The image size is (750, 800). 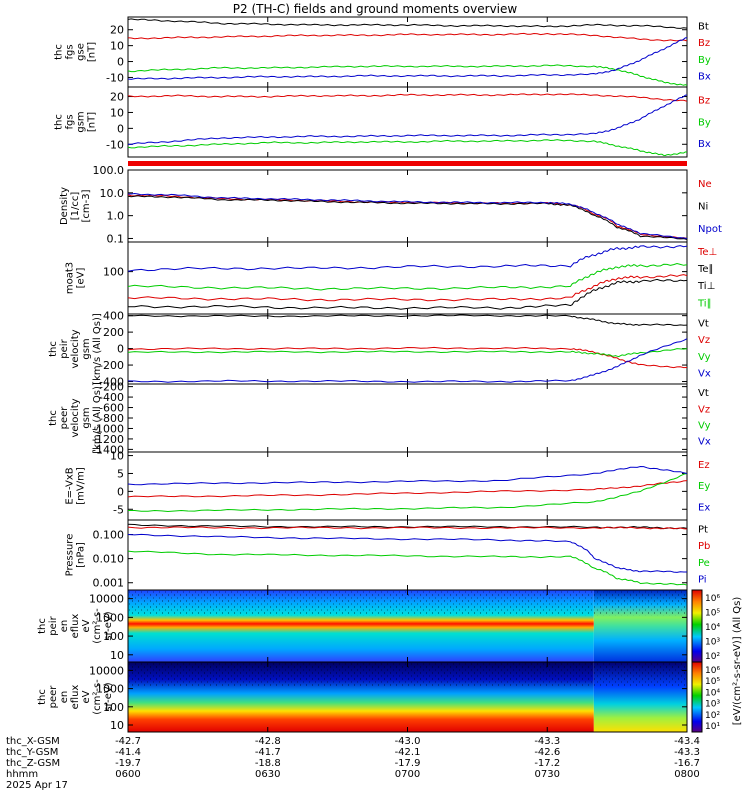 What do you see at coordinates (407, 774) in the screenshot?
I see `x-axis-value: 0700` at bounding box center [407, 774].